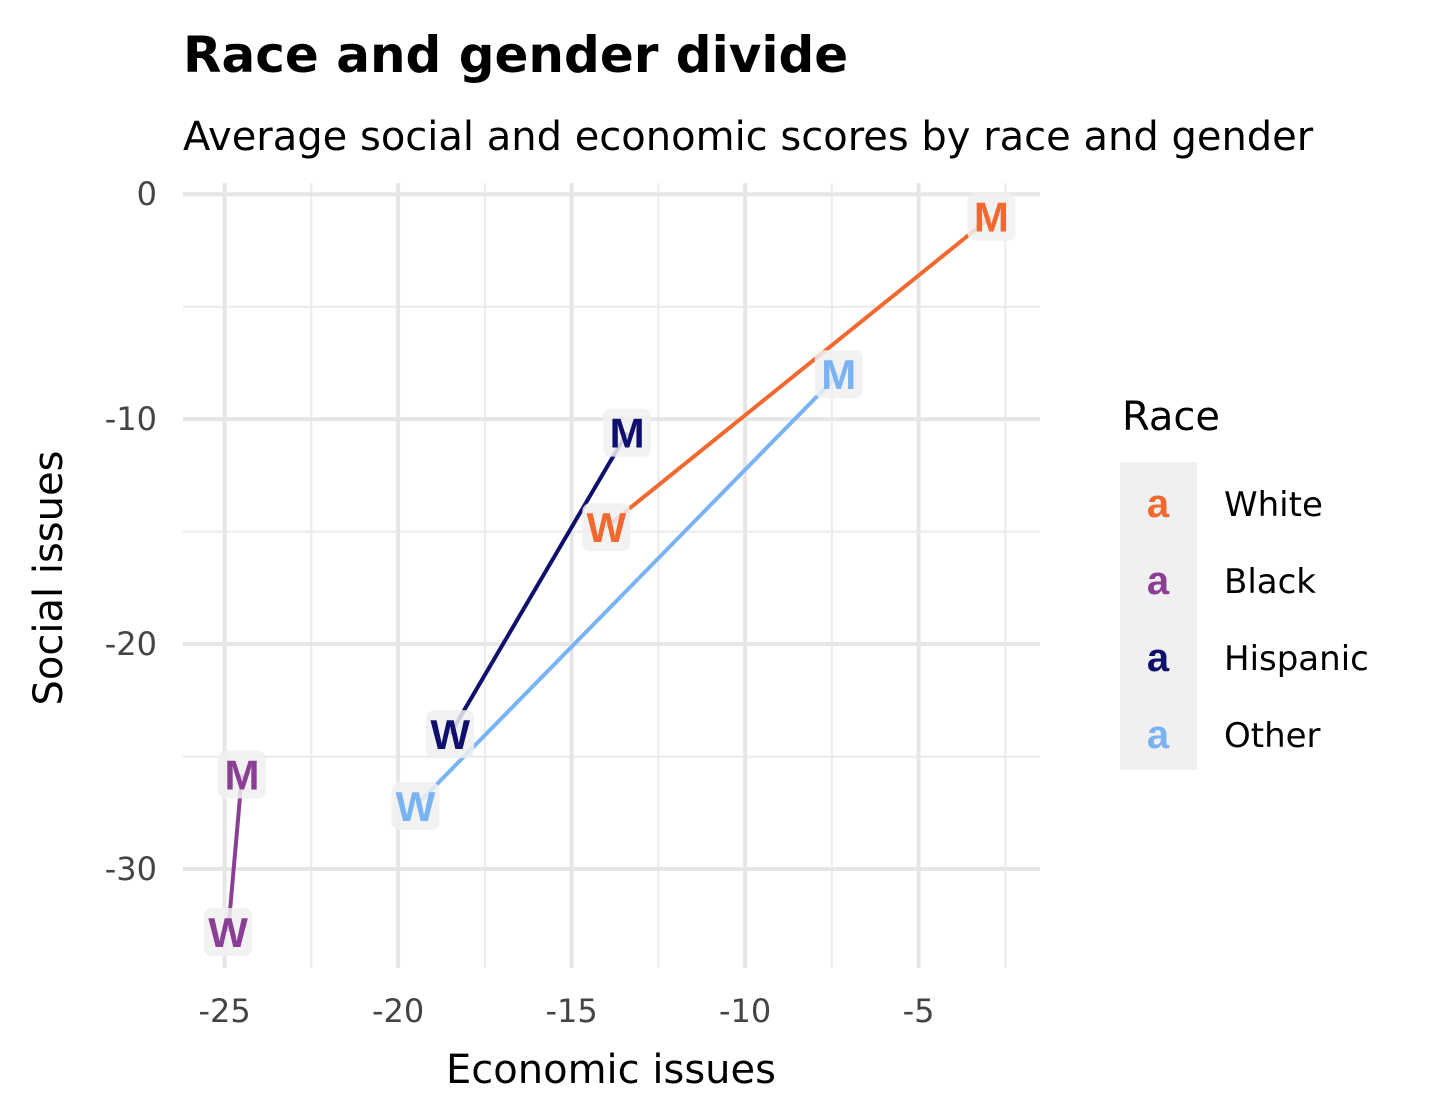 This screenshot has width=1440, height=1120. Describe the element at coordinates (131, 419) in the screenshot. I see `y-tick-label: -10` at that location.